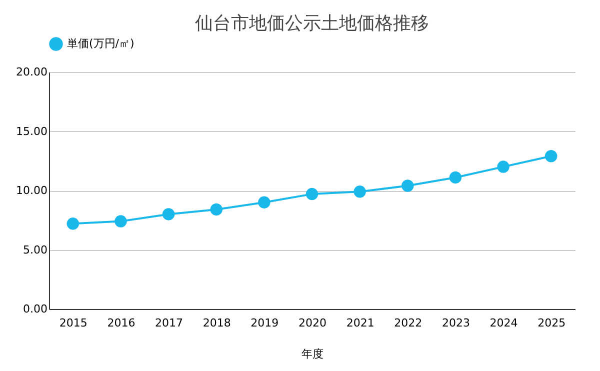 The height and width of the screenshot is (371, 600). What do you see at coordinates (312, 323) in the screenshot?
I see `x-tick-label: 2020` at bounding box center [312, 323].